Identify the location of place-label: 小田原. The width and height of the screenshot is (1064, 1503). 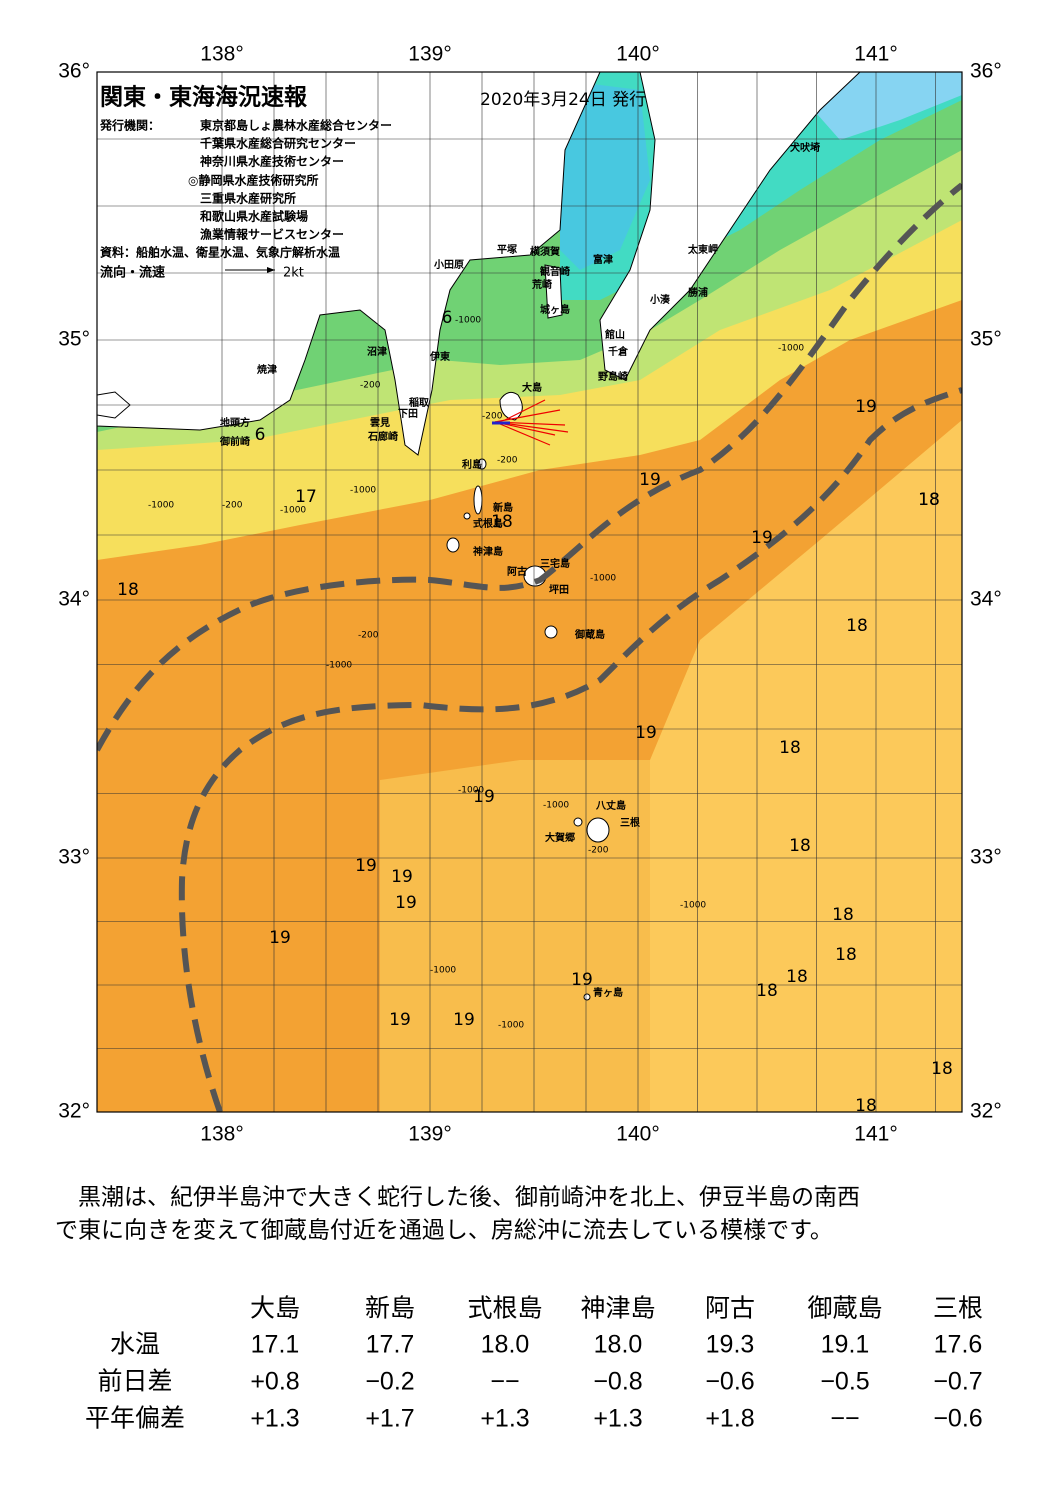
(448, 264).